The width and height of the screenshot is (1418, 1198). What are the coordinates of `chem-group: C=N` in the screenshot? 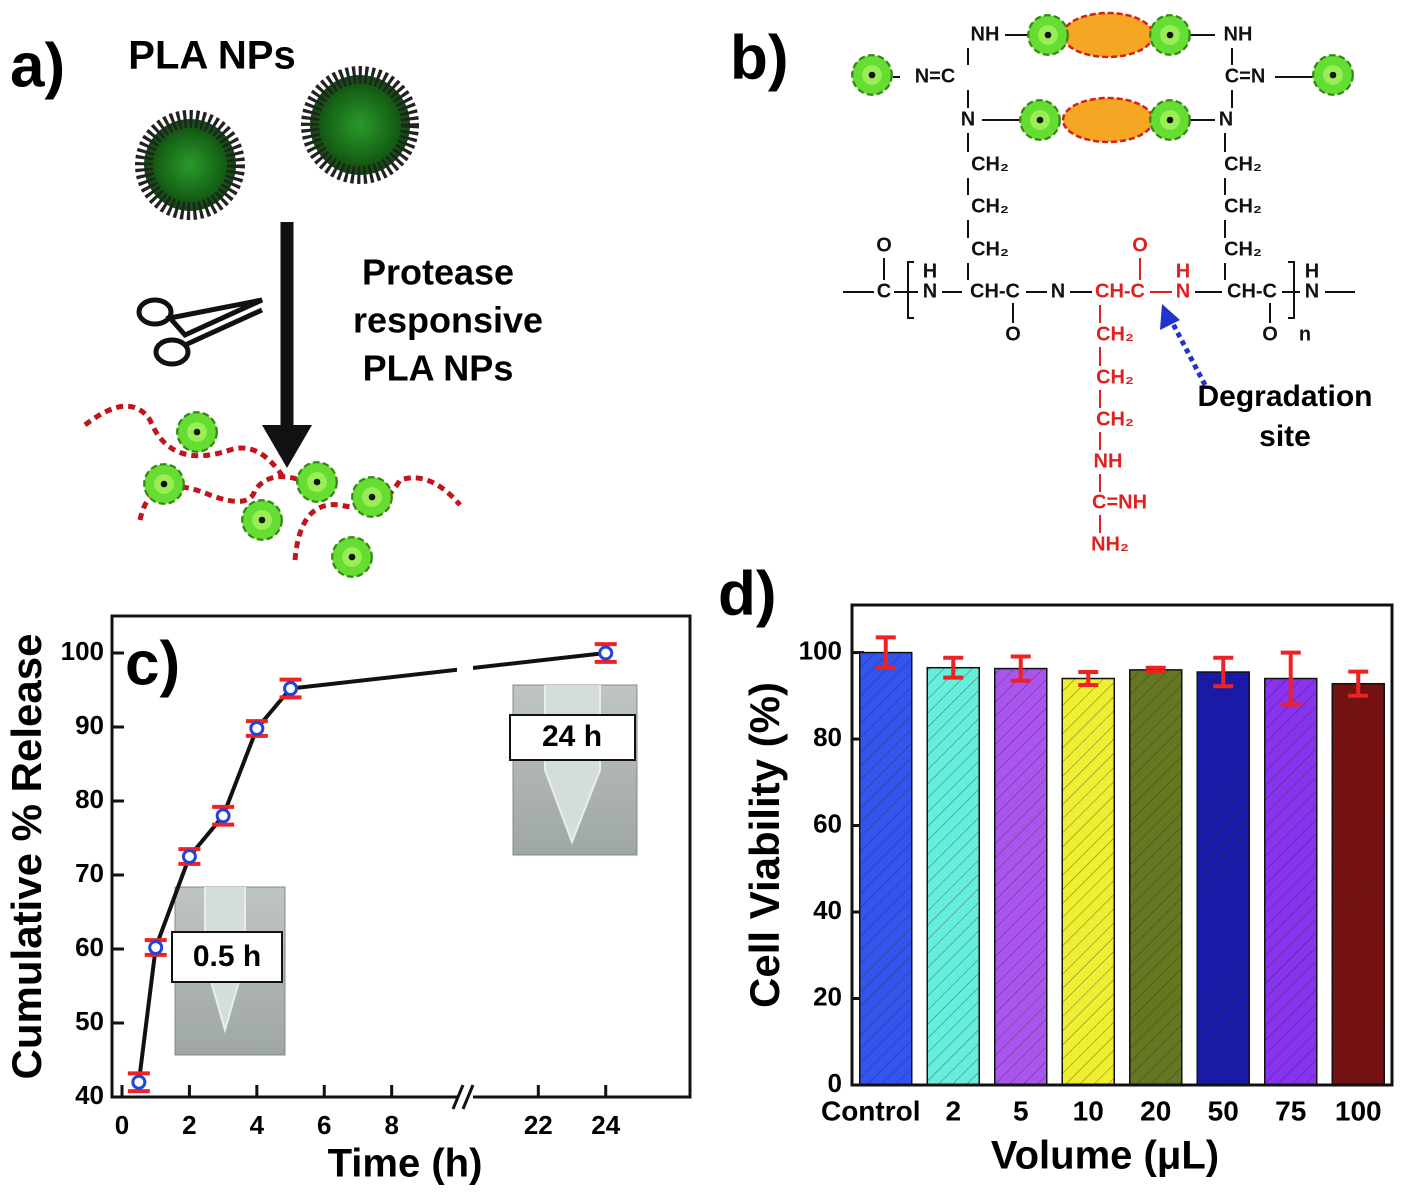 It's located at (1245, 76).